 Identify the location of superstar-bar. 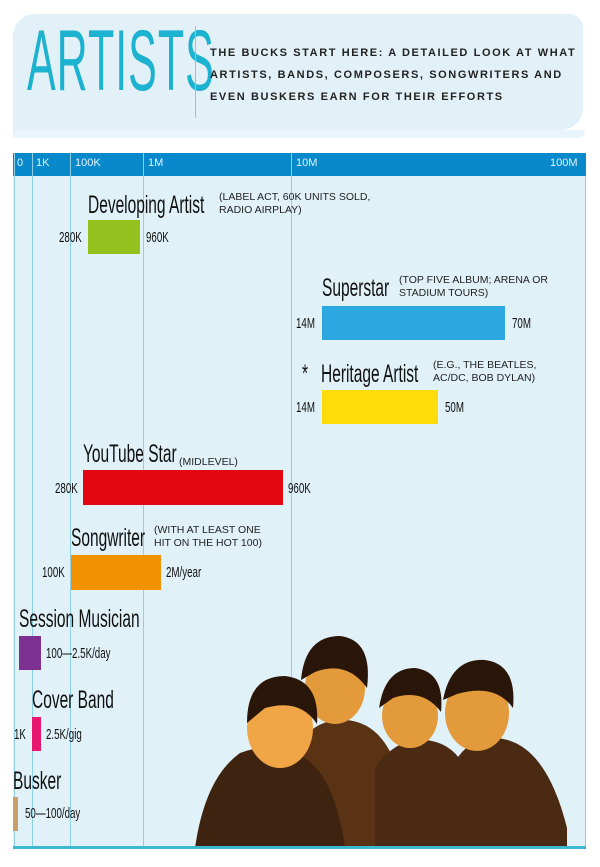
(413, 323).